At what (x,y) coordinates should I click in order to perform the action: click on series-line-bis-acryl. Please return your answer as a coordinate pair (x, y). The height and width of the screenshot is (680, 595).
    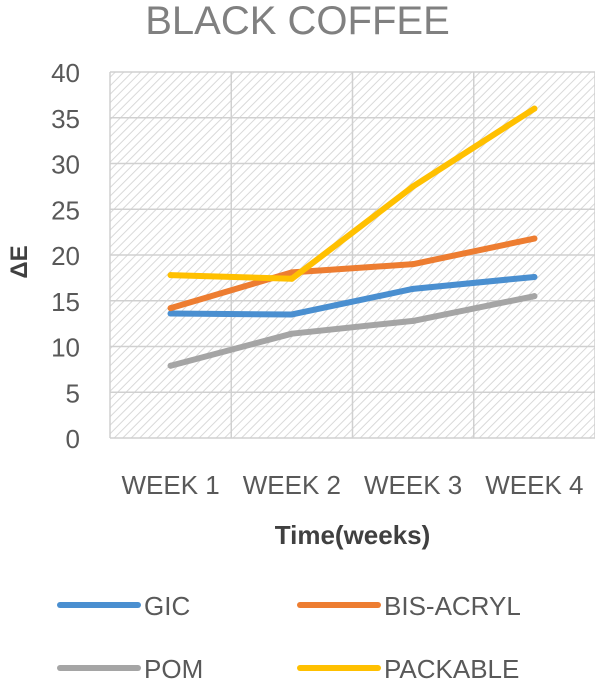
    Looking at the image, I should click on (352, 273).